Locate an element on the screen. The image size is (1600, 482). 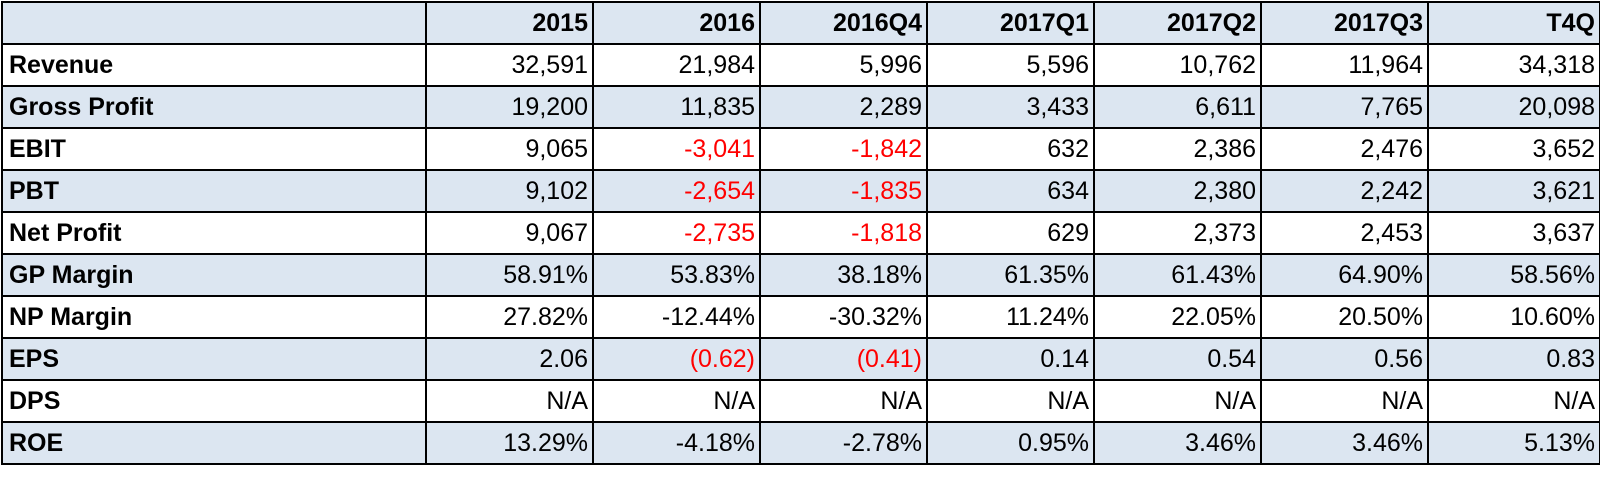
table-cell: 2.06 is located at coordinates (509, 359).